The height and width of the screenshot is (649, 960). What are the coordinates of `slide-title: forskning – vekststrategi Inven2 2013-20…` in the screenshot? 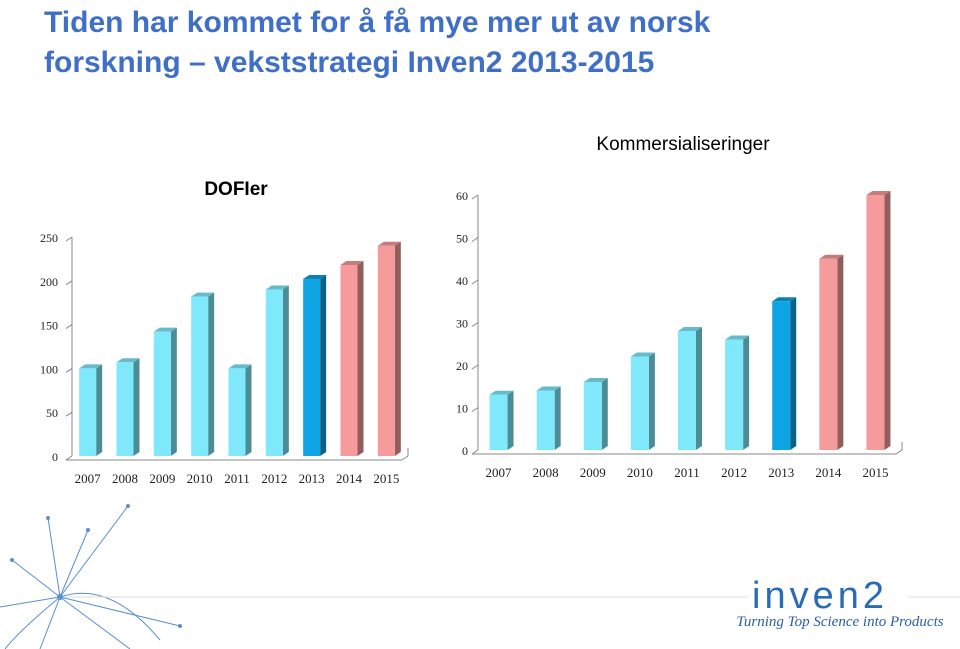 It's located at (349, 62).